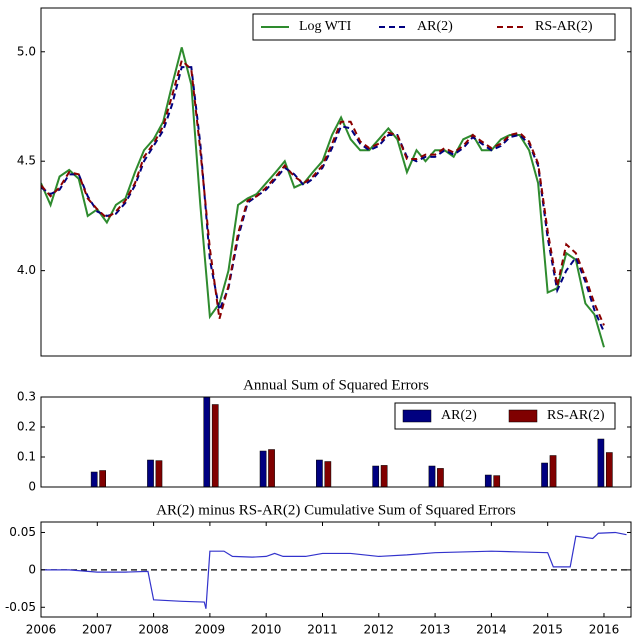  Describe the element at coordinates (266, 630) in the screenshot. I see `x-tick-label: 2010` at that location.